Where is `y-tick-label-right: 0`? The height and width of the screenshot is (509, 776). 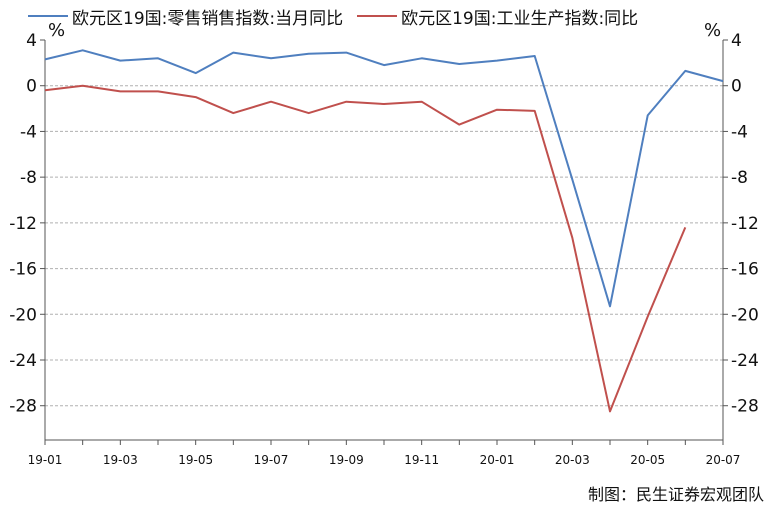
y-tick-label-right: 0 is located at coordinates (736, 87).